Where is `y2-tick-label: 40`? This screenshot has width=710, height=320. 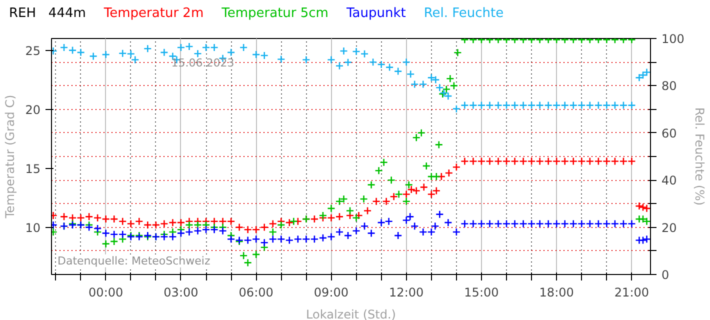 y2-tick-label: 40 is located at coordinates (669, 181).